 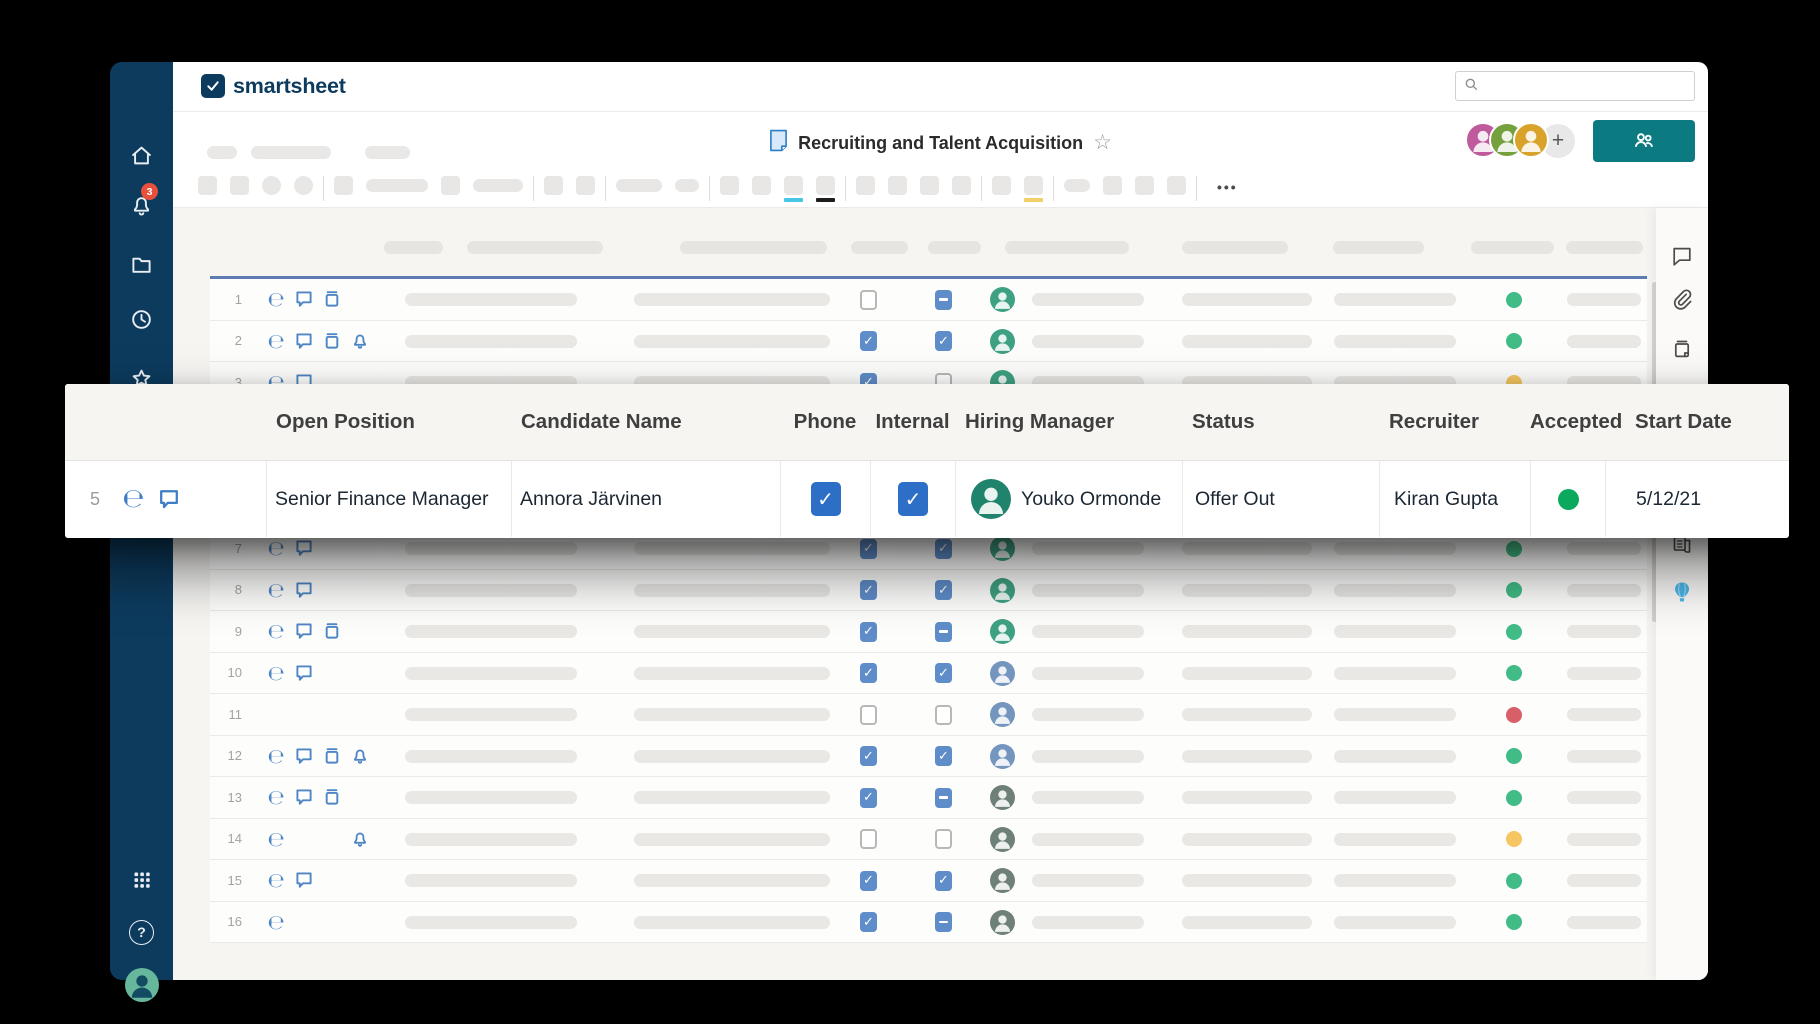 I want to click on col-header-hiring-manager: Hiring Manager, so click(x=1040, y=421).